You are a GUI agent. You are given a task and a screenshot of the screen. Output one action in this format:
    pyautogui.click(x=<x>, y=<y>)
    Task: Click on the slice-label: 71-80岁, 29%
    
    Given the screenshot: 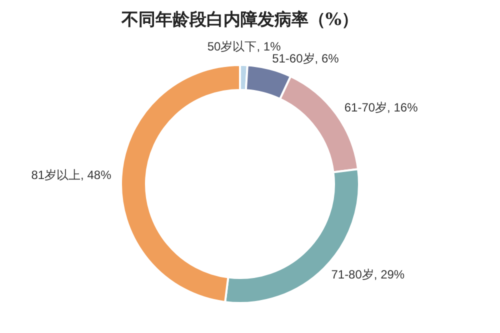 What is the action you would take?
    pyautogui.click(x=368, y=275)
    